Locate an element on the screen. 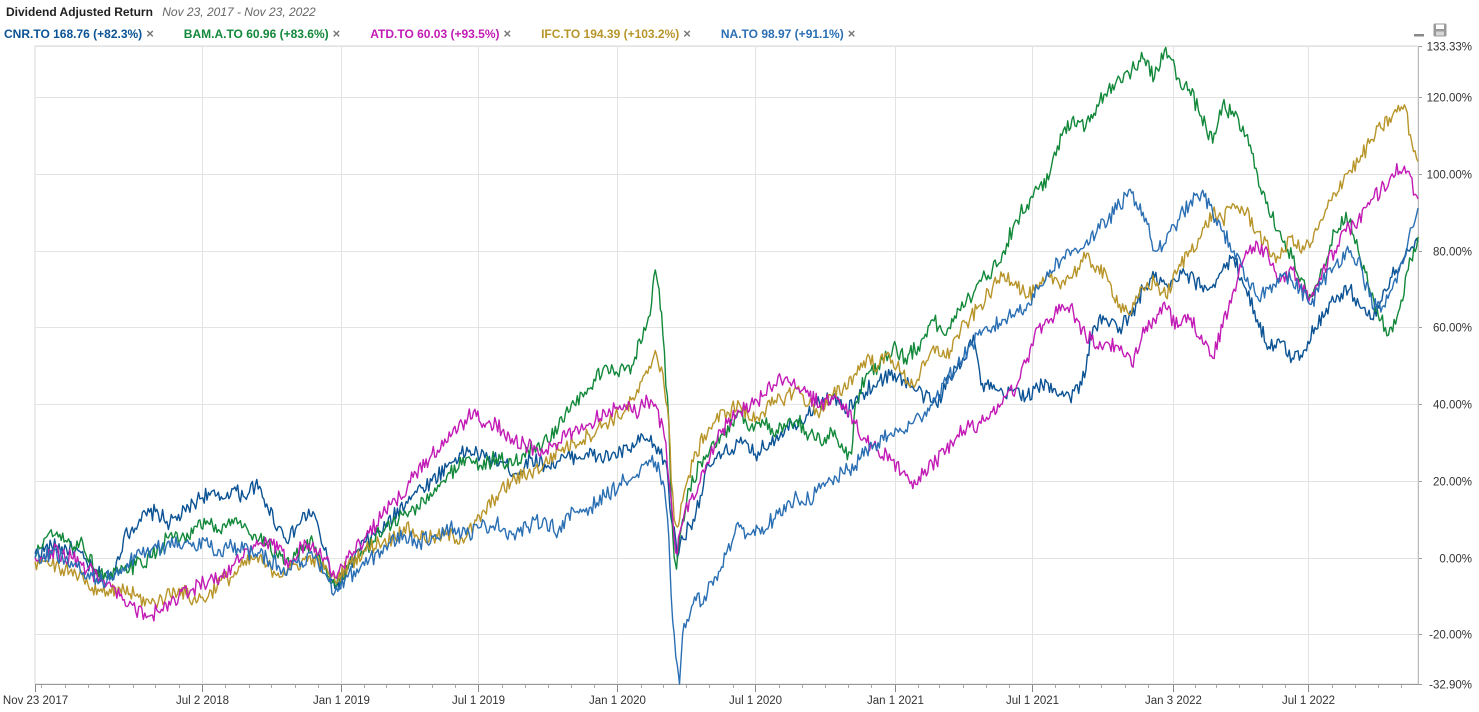 The width and height of the screenshot is (1479, 712). y-tick-label: -32.90% is located at coordinates (1450, 686).